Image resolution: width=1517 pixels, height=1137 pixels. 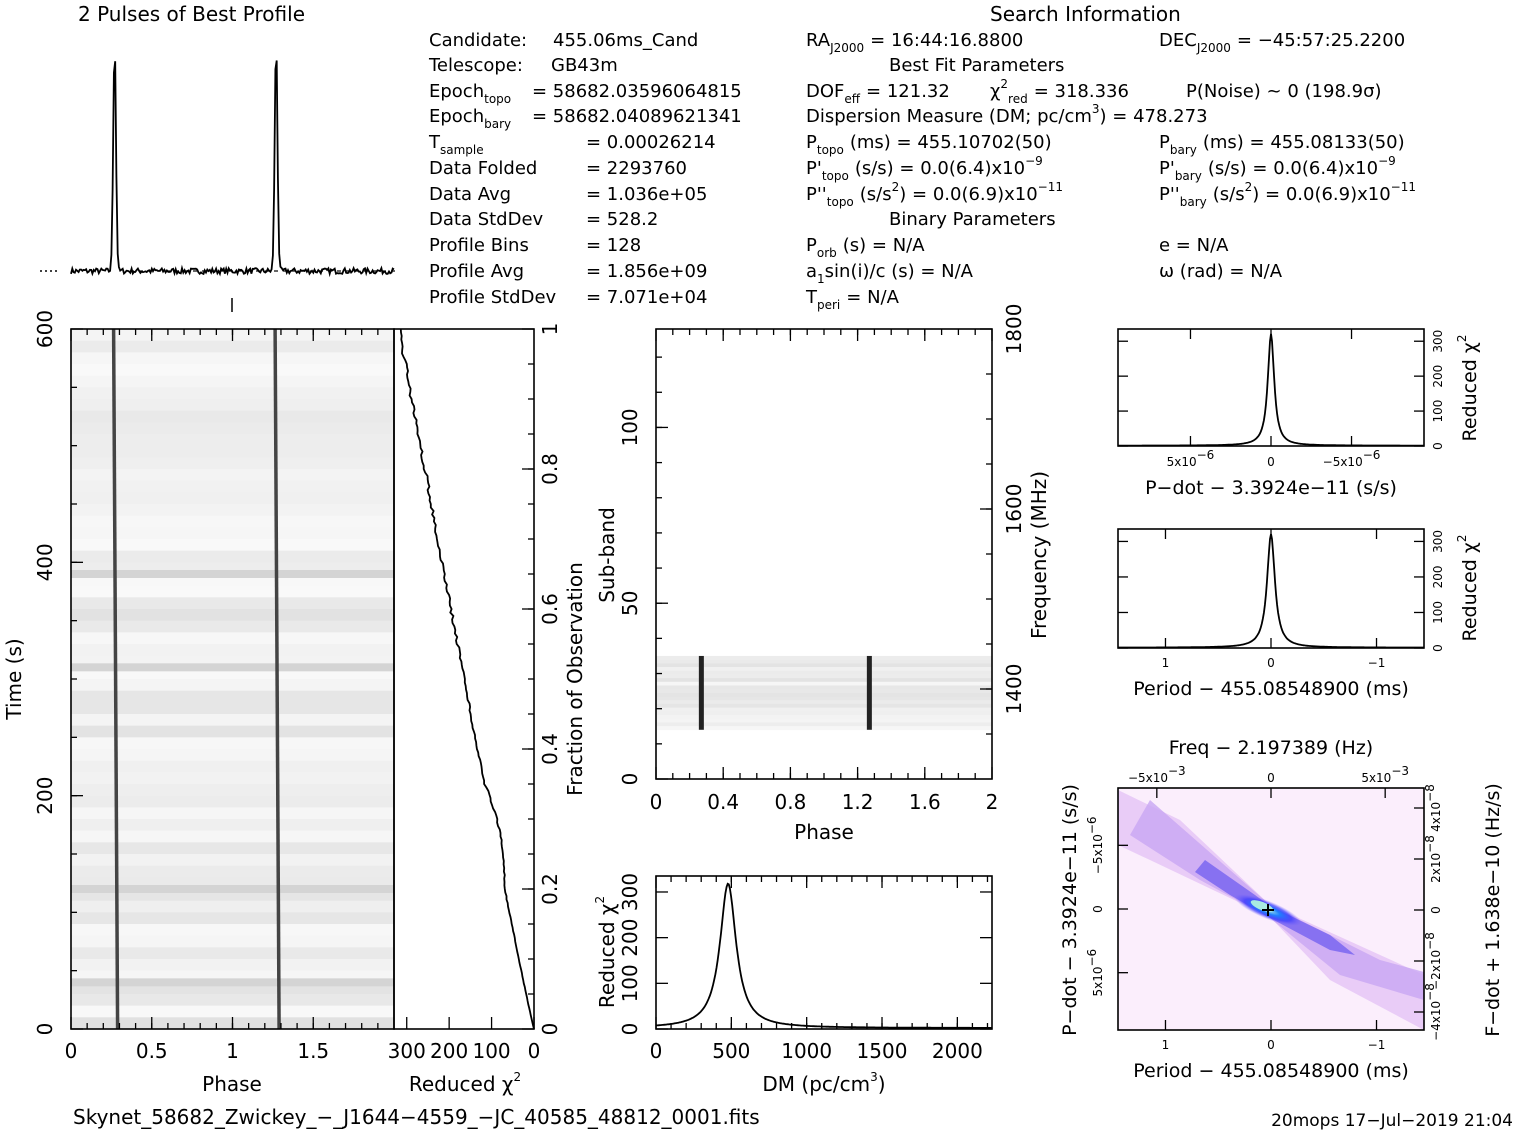 I want to click on data-stddev-value: = 528.2, so click(x=622, y=219).